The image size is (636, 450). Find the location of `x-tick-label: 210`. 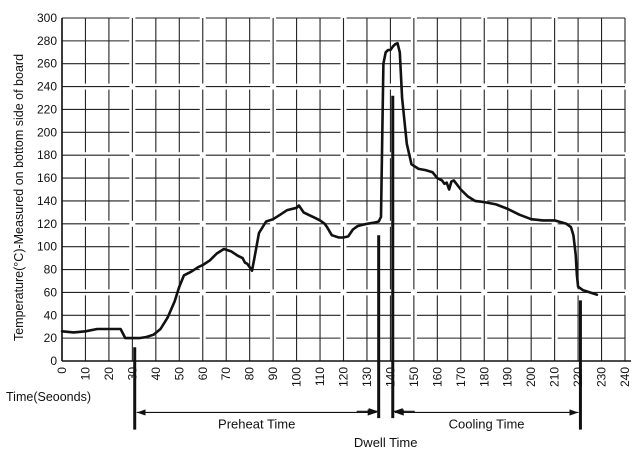

x-tick-label: 210 is located at coordinates (555, 377).